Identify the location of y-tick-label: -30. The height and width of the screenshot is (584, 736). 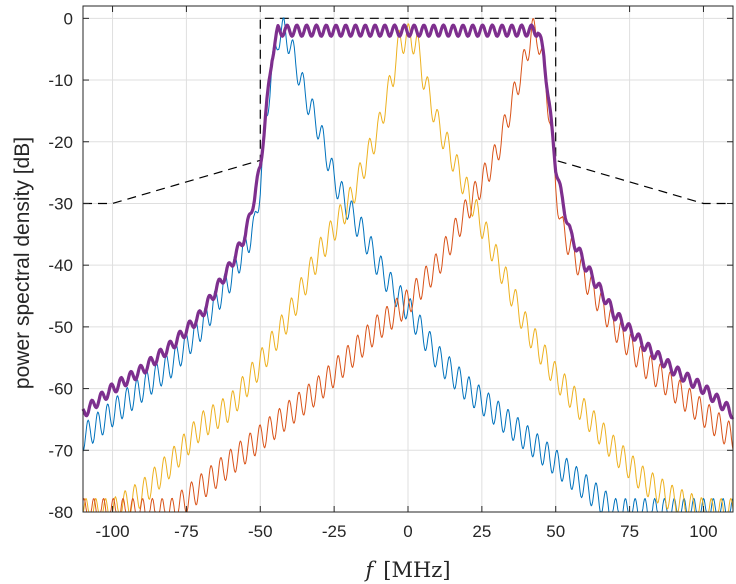
(60, 203).